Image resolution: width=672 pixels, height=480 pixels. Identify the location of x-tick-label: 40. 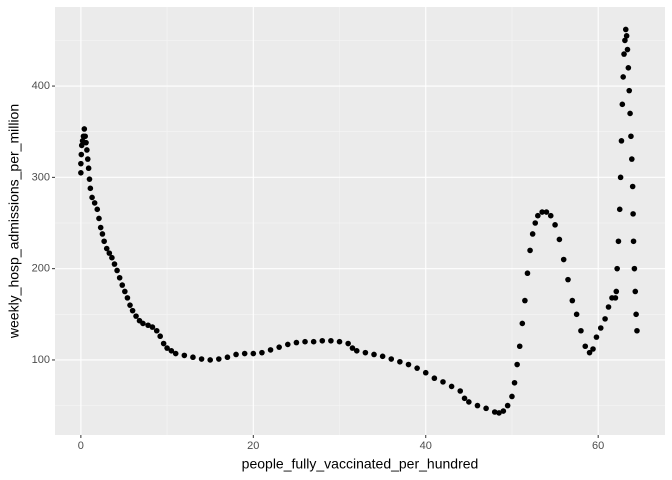
(426, 446).